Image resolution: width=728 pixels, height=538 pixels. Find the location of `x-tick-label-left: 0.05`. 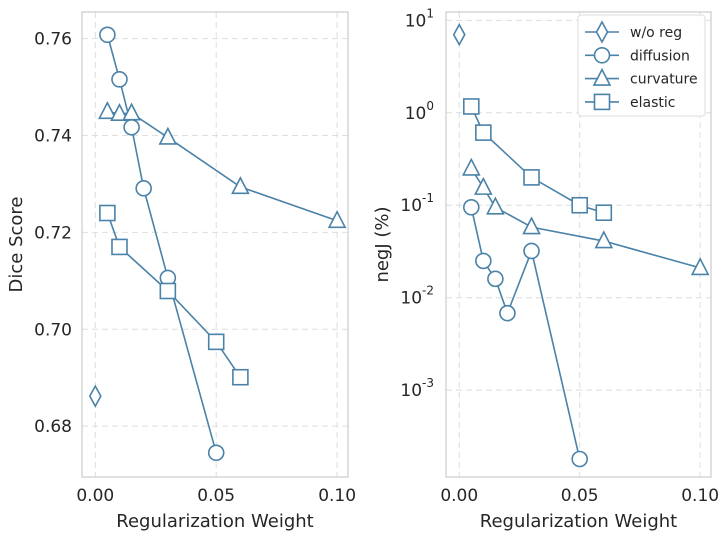

x-tick-label-left: 0.05 is located at coordinates (216, 496).